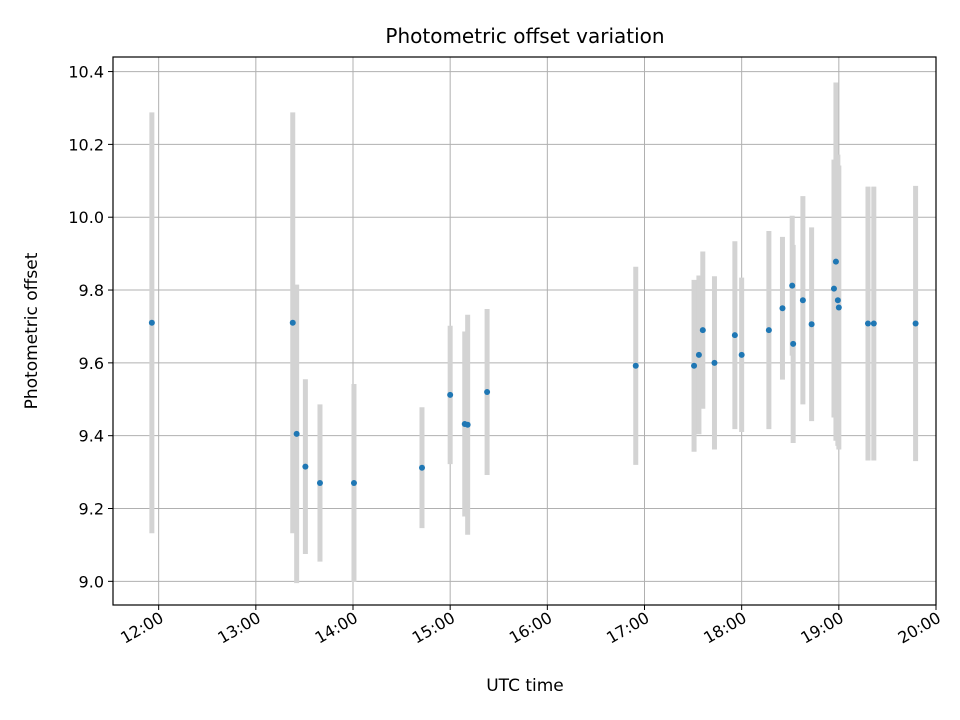 The image size is (960, 720). What do you see at coordinates (91, 509) in the screenshot?
I see `y-tick-label: 9.2` at bounding box center [91, 509].